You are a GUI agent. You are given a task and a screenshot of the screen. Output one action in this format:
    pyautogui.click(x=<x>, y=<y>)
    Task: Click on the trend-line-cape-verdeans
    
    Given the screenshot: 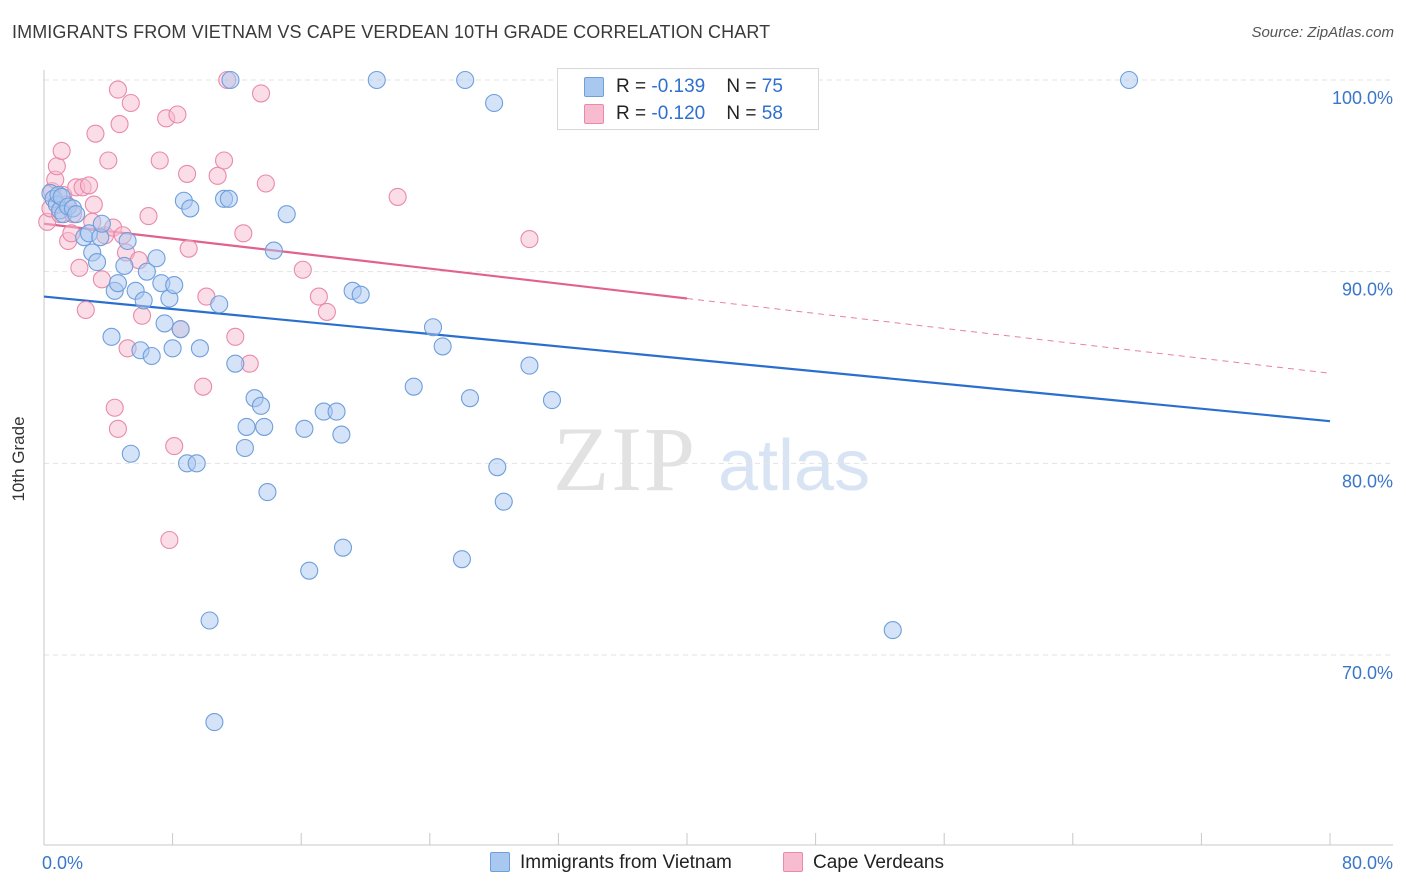 What is the action you would take?
    pyautogui.click(x=365, y=261)
    